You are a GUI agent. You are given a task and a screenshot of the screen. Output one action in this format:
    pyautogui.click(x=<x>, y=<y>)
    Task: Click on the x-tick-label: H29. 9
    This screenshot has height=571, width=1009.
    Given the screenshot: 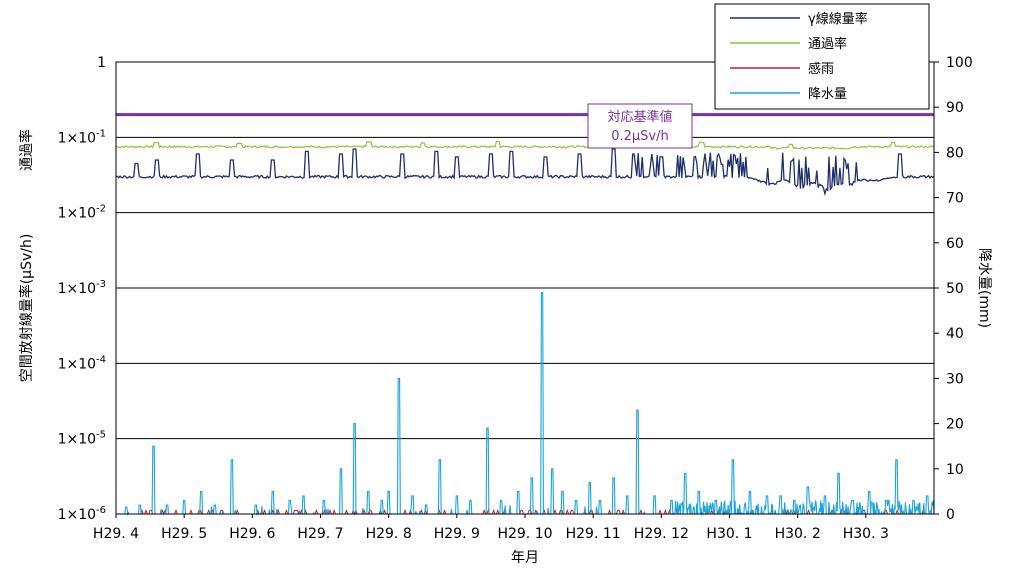 What is the action you would take?
    pyautogui.click(x=457, y=534)
    